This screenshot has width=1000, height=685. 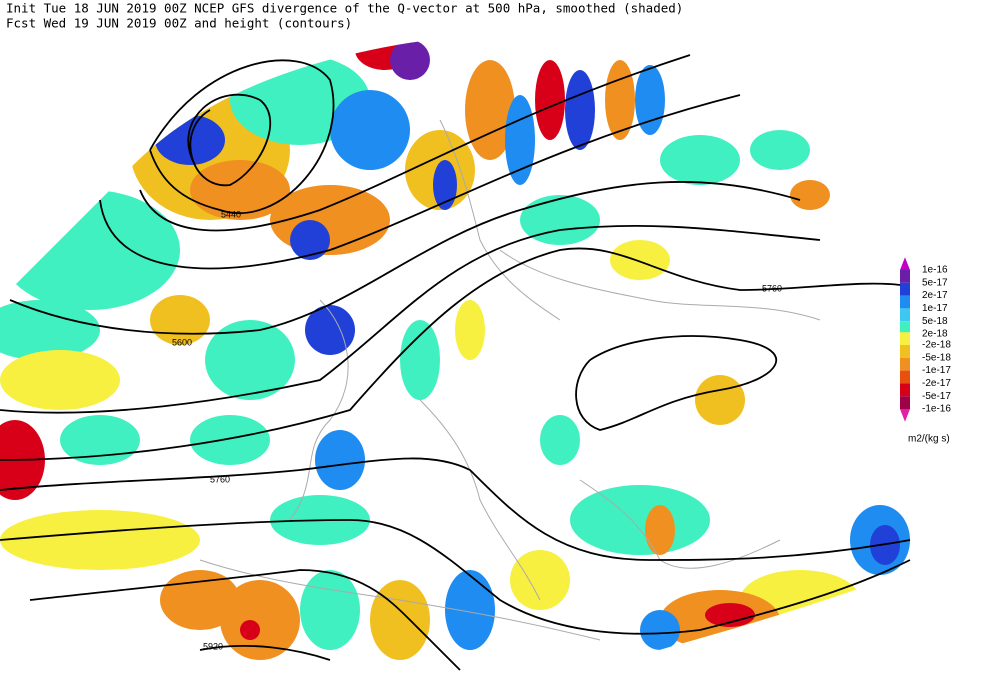 I want to click on legend-label: 2e-18, so click(x=935, y=334).